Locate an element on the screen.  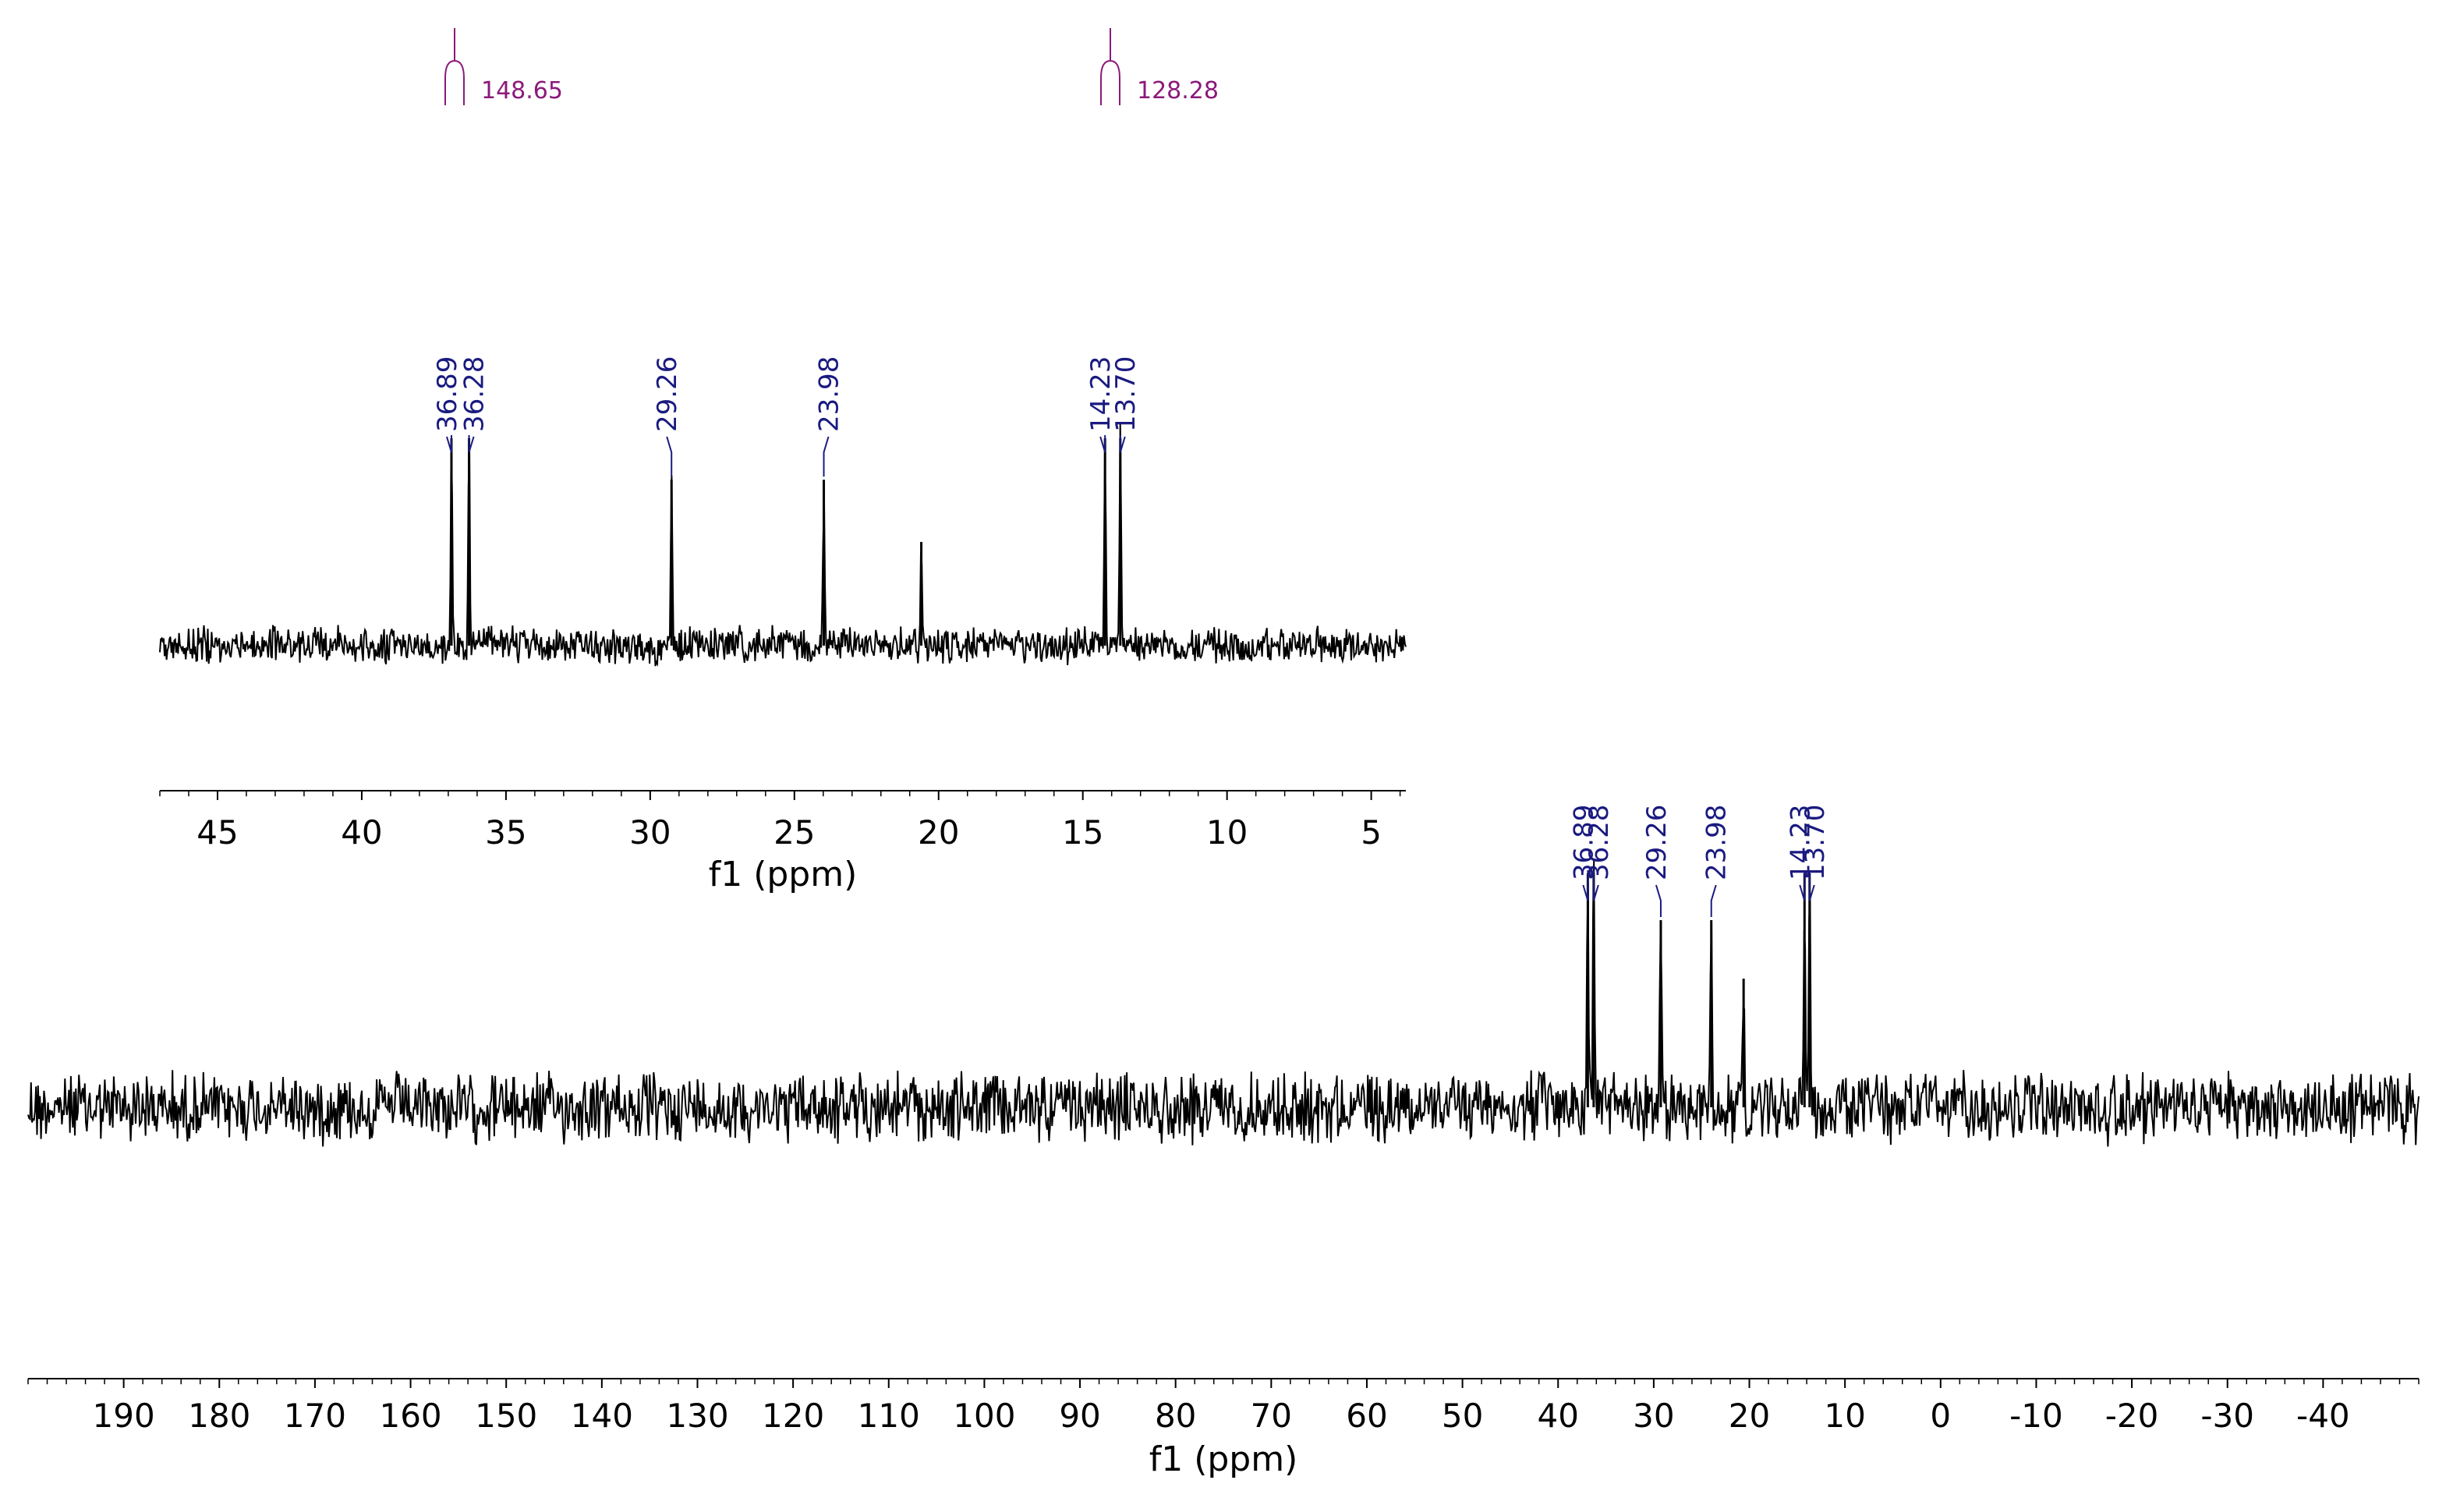
main-spectrum-peak-label: 36.28 is located at coordinates (1600, 843).